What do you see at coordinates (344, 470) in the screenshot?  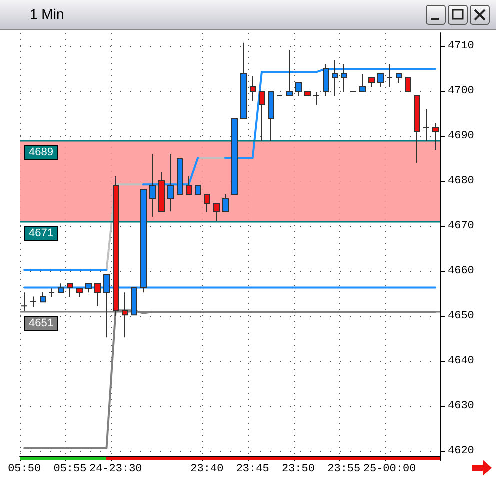 I see `x-tick-label: 23:55` at bounding box center [344, 470].